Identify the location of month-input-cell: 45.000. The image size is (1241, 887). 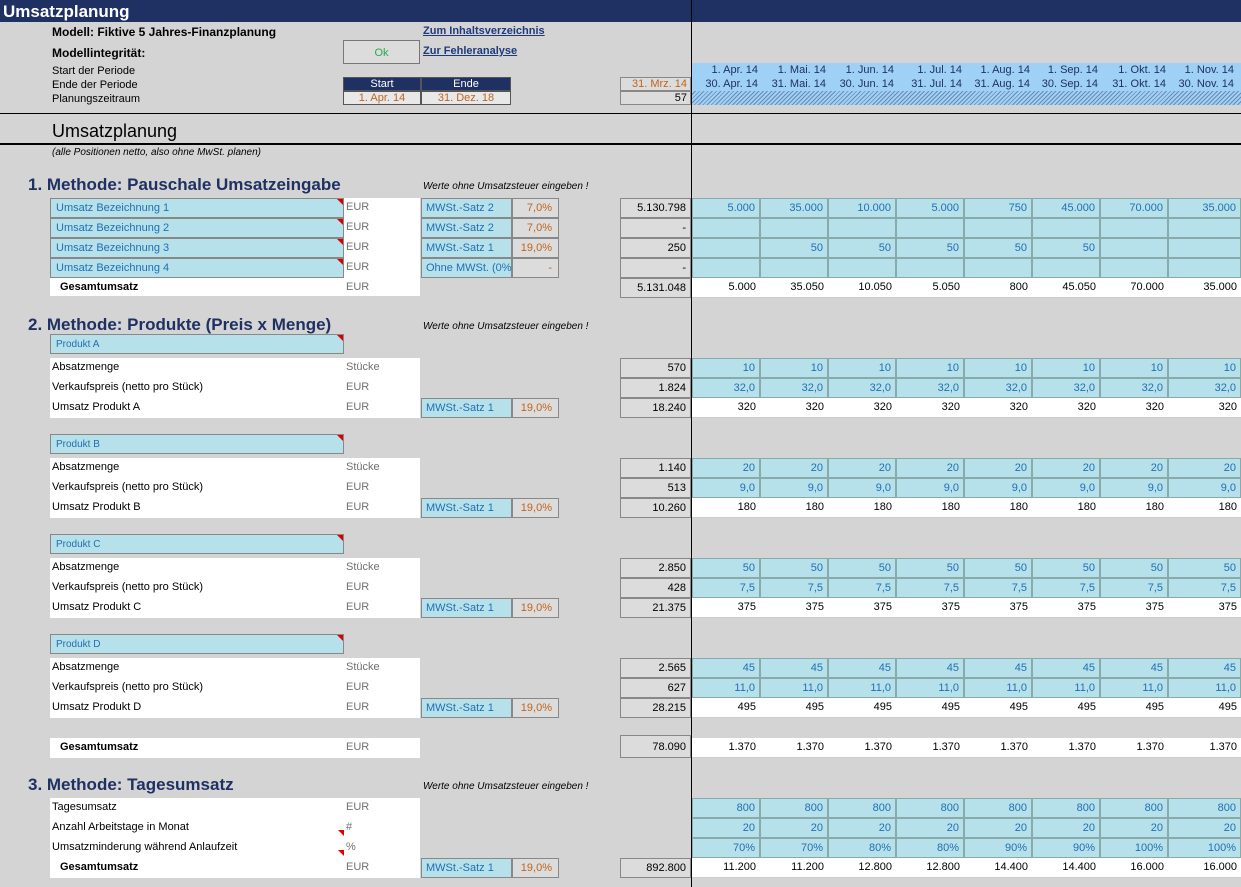
(1066, 208).